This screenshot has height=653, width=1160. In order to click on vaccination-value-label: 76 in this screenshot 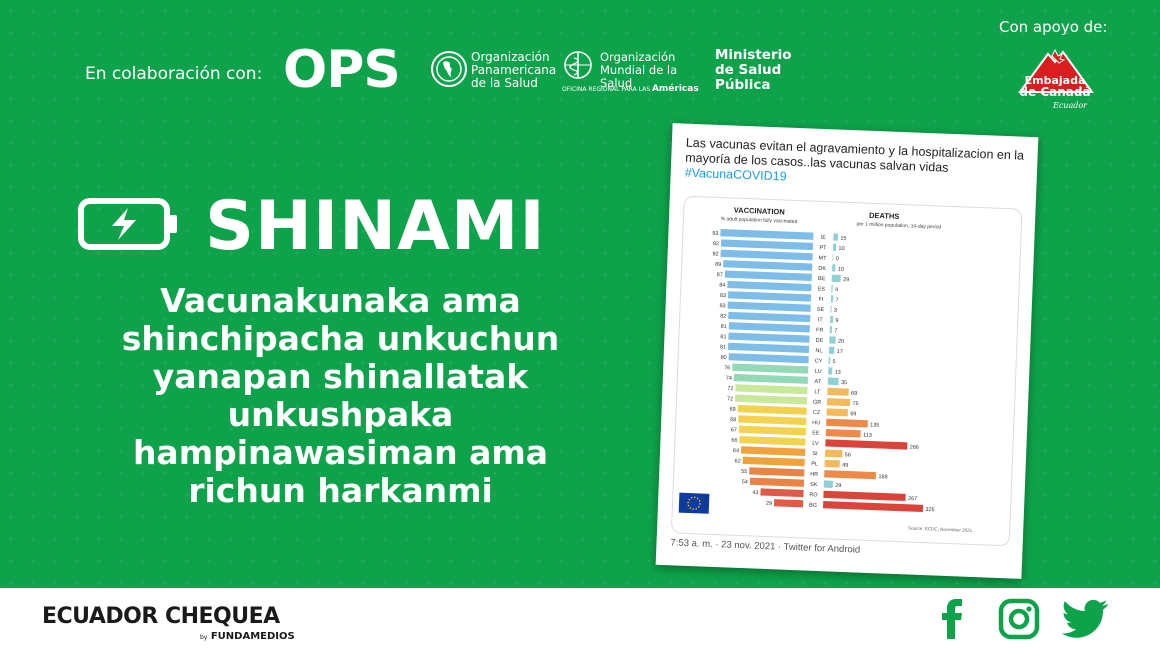, I will do `click(727, 368)`.